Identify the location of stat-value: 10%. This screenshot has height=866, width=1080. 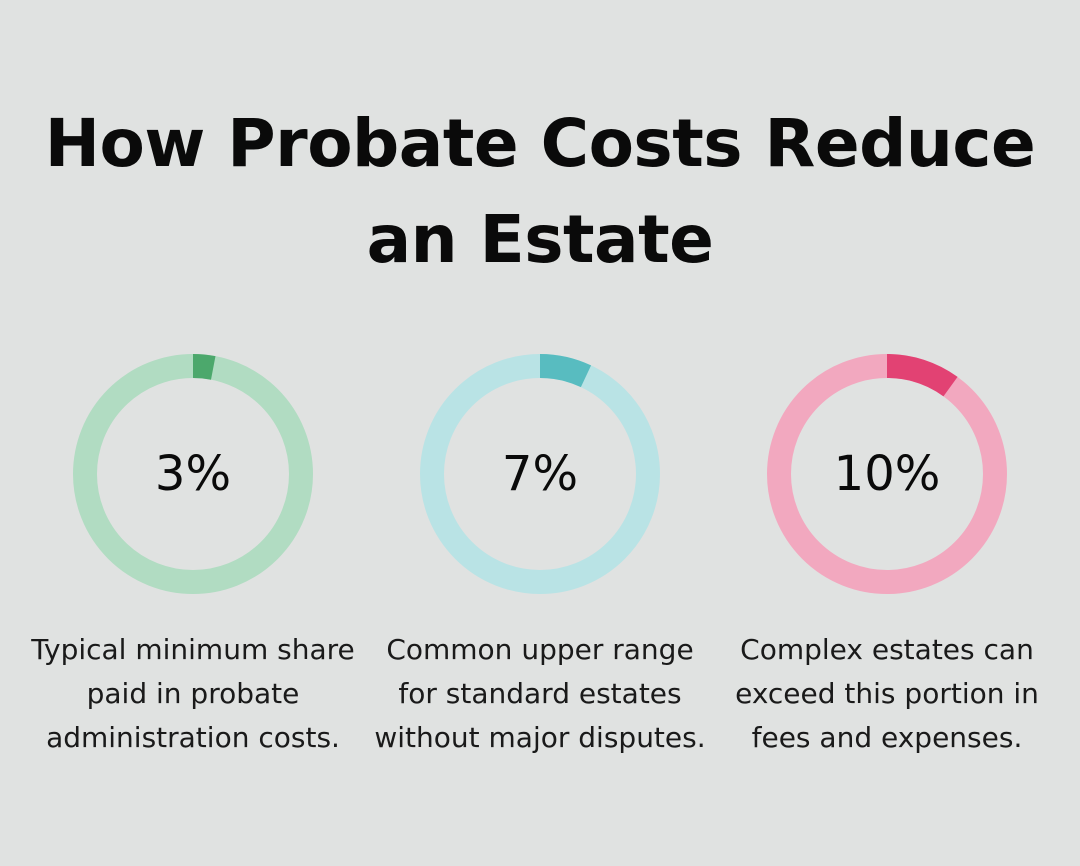
(887, 474).